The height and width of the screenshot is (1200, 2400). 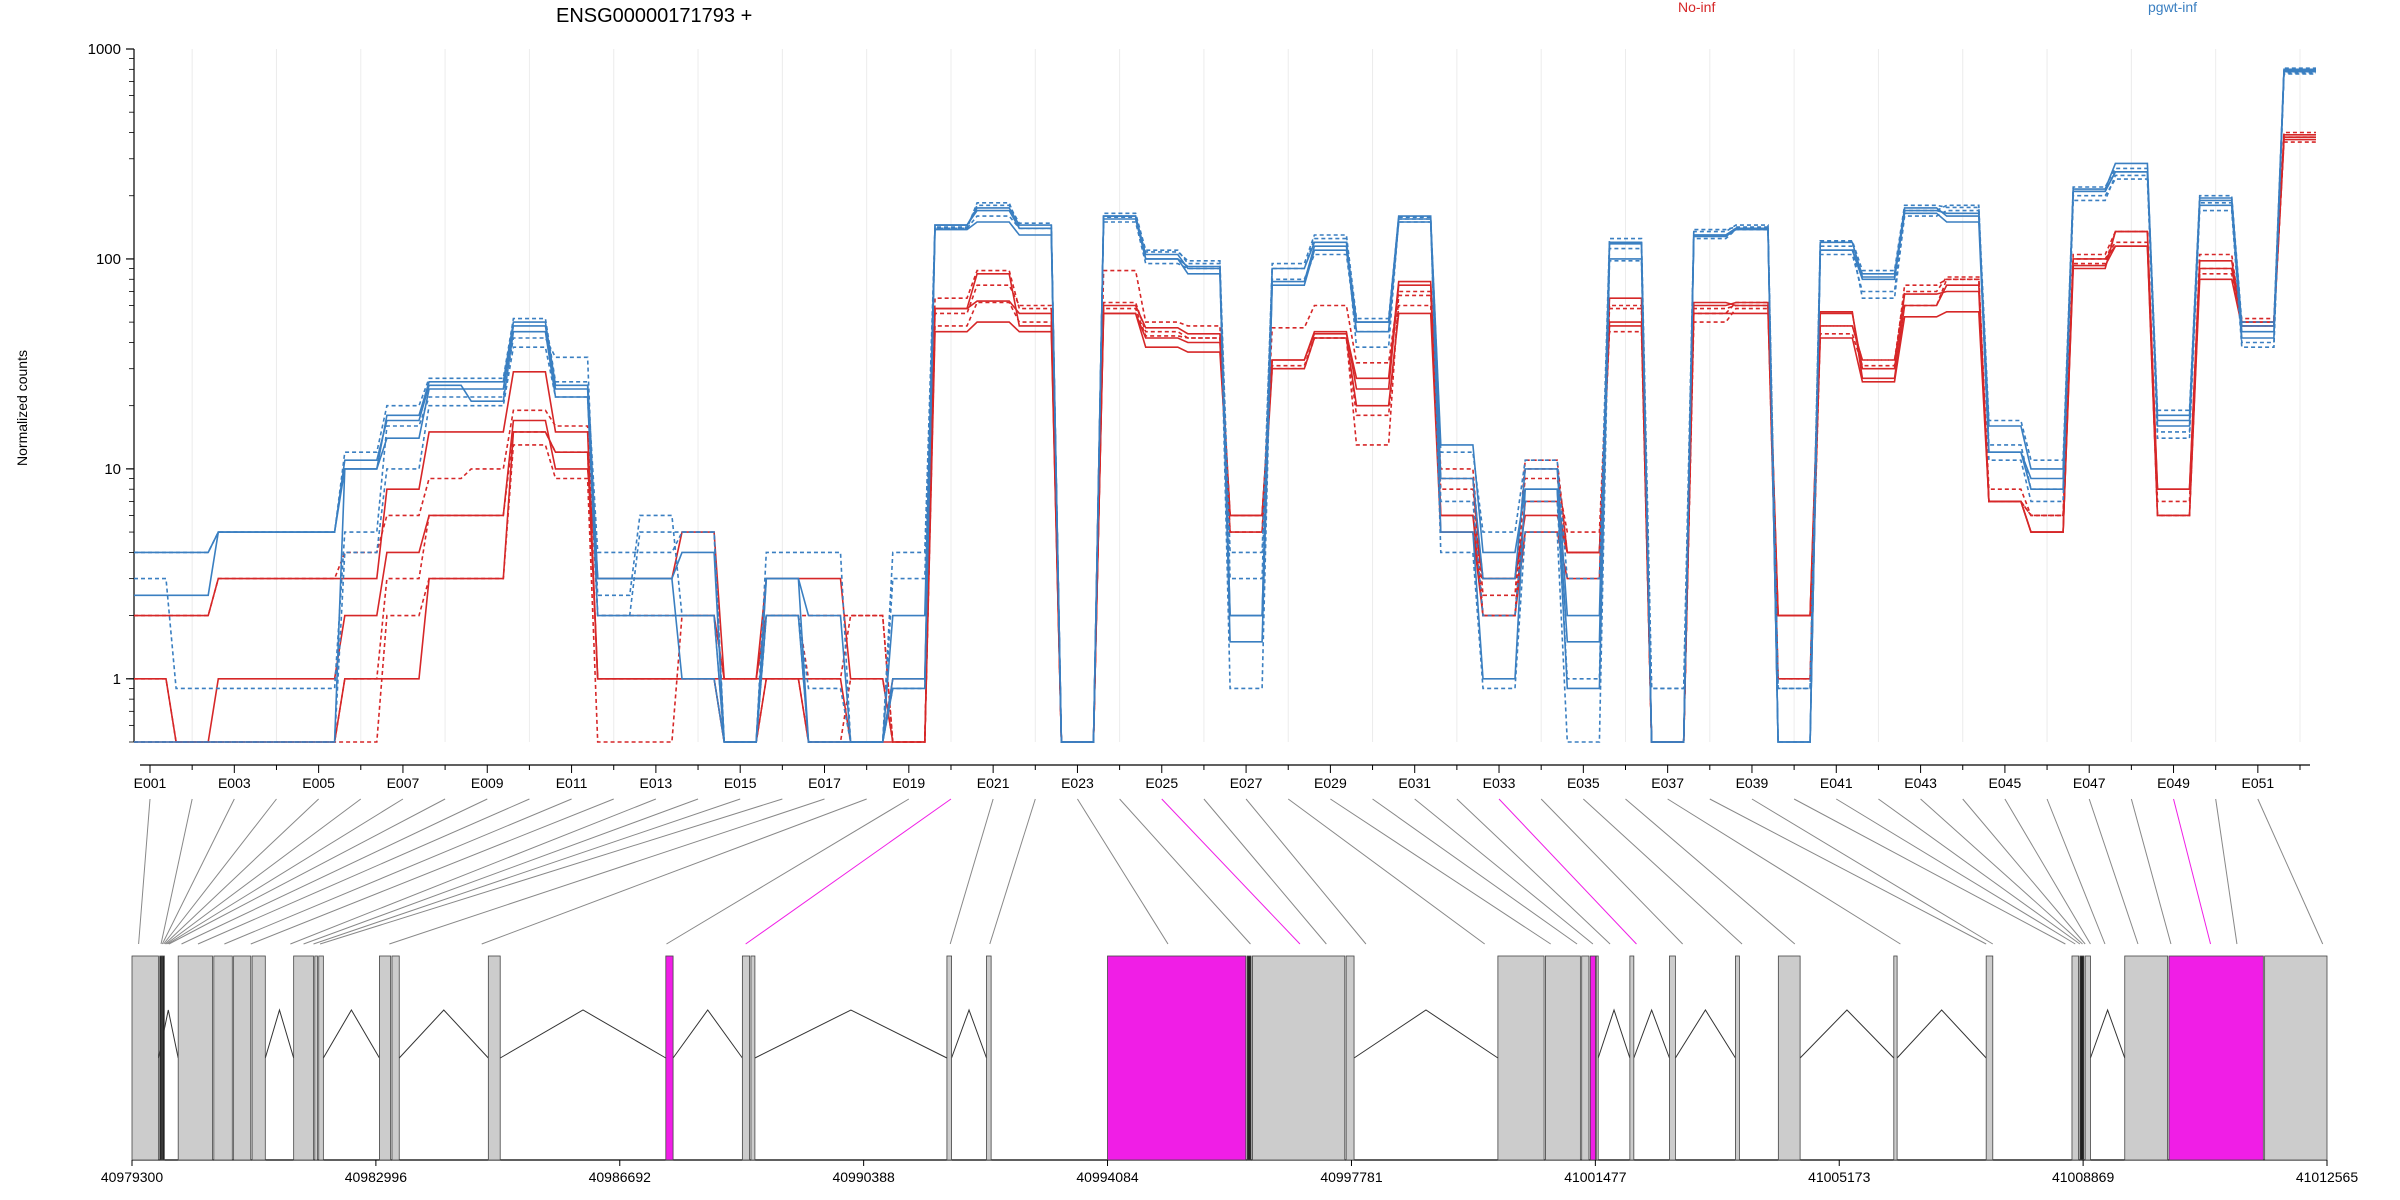 What do you see at coordinates (1351, 1177) in the screenshot?
I see `genomic-tick-label: 40997781` at bounding box center [1351, 1177].